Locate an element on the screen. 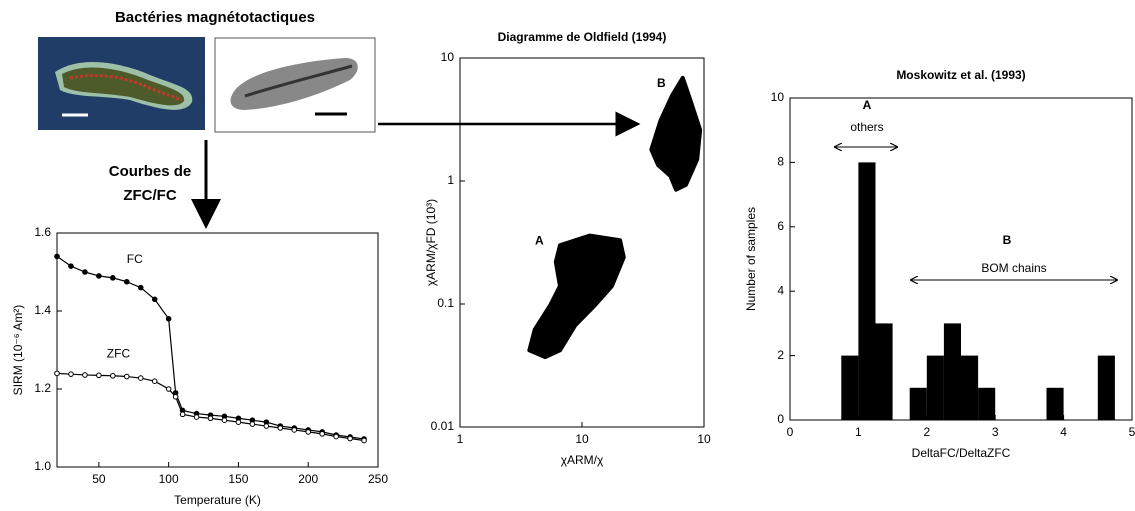  y-tick-label: 1.0 is located at coordinates (42, 466).